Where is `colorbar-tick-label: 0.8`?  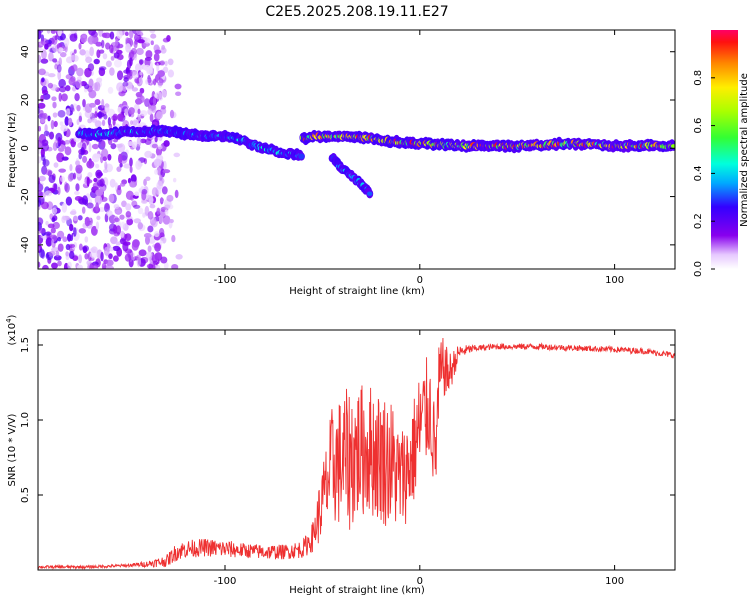
colorbar-tick-label: 0.8 is located at coordinates (698, 78).